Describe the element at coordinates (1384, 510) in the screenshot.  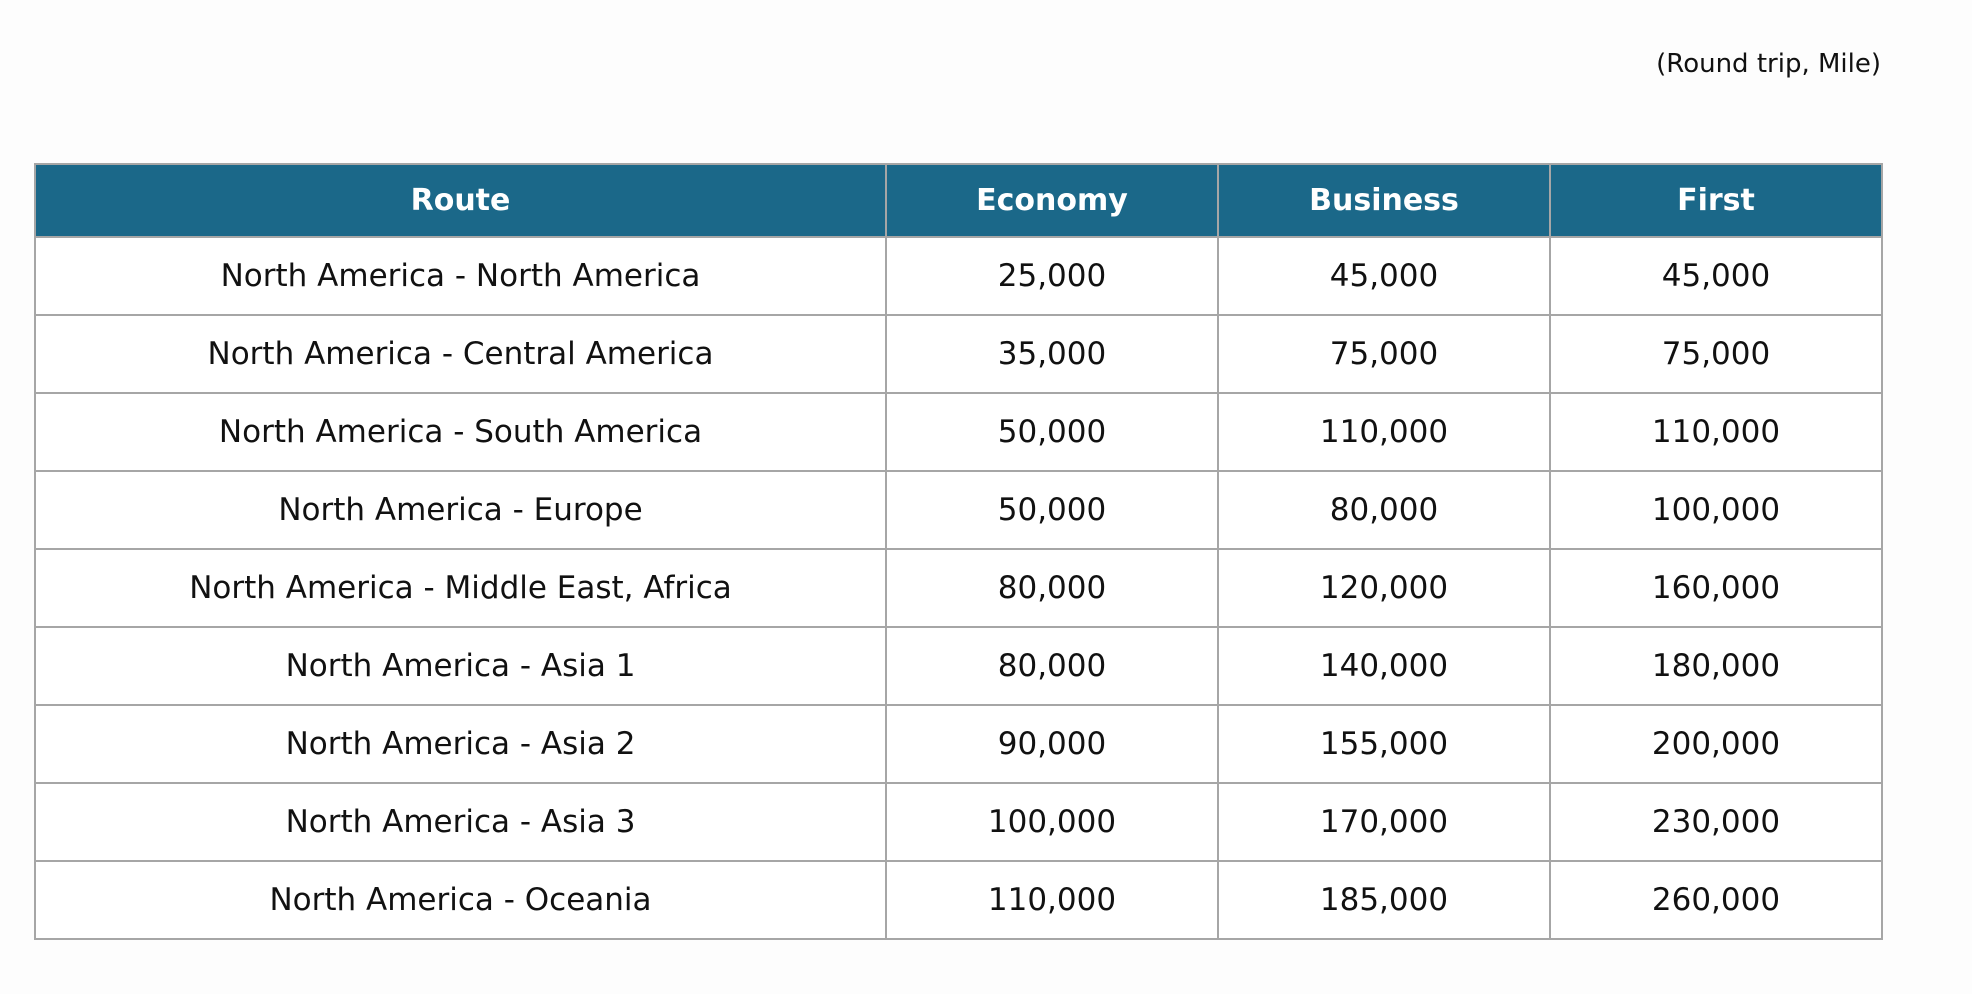
I see `business-cell: 80,000` at that location.